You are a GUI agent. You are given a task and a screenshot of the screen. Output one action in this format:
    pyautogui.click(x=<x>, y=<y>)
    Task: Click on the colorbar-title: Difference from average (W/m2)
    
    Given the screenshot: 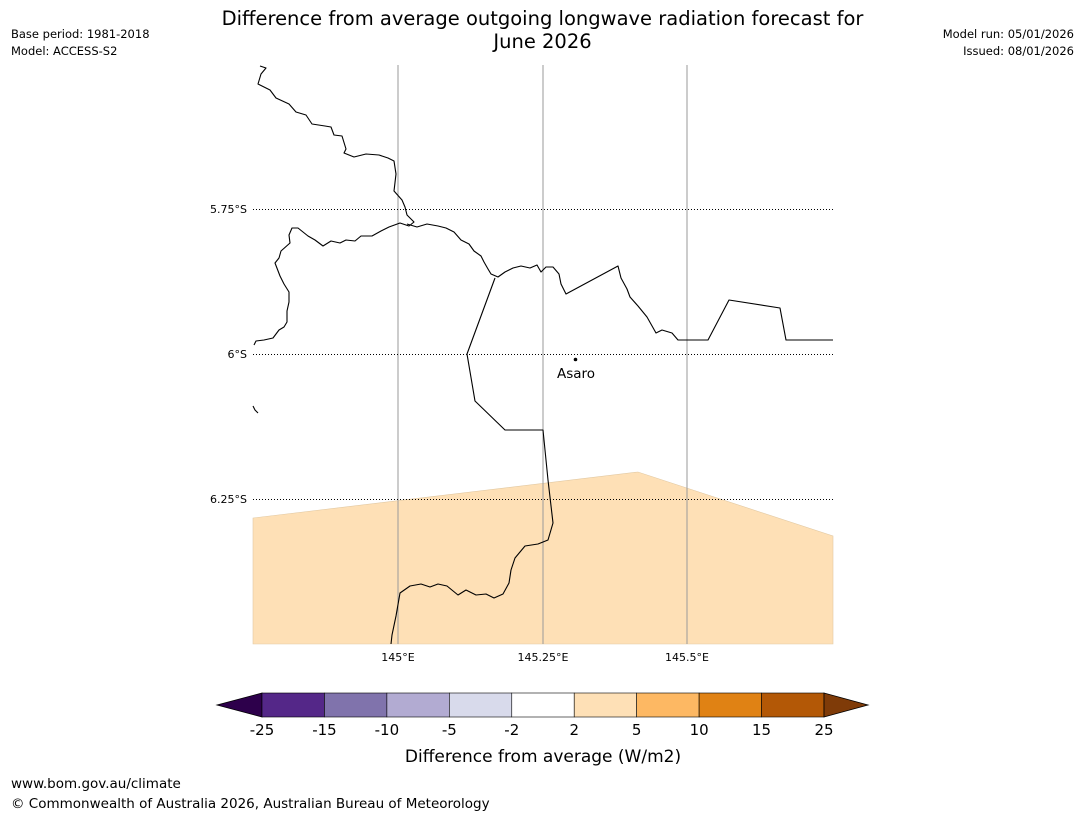 What is the action you would take?
    pyautogui.click(x=543, y=757)
    